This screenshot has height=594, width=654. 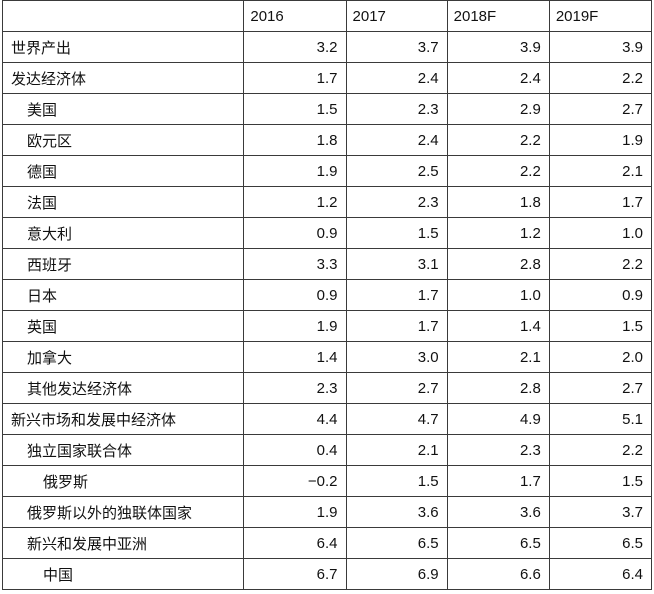 What do you see at coordinates (123, 109) in the screenshot?
I see `row-label: 美国` at bounding box center [123, 109].